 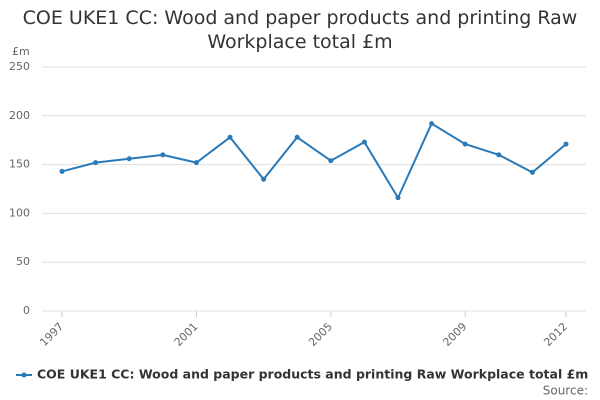 I want to click on y-axis-label: £m, so click(x=21, y=51).